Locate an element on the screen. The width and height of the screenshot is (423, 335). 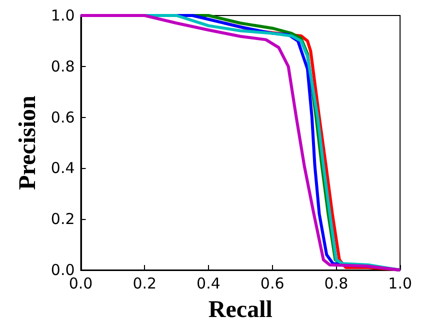
y-tick-label: 1.0 is located at coordinates (62, 15).